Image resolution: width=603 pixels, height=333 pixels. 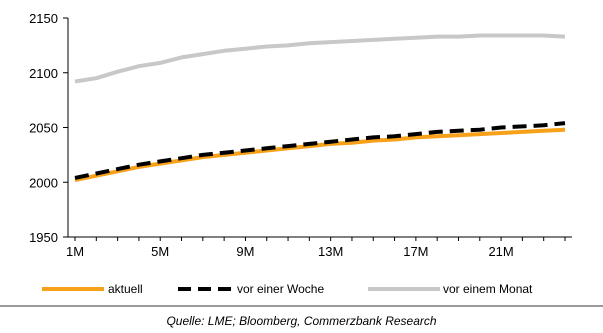 What do you see at coordinates (316, 248) in the screenshot?
I see `x-axis-ticks: 1M 5M 9M 13M 17M 21M` at bounding box center [316, 248].